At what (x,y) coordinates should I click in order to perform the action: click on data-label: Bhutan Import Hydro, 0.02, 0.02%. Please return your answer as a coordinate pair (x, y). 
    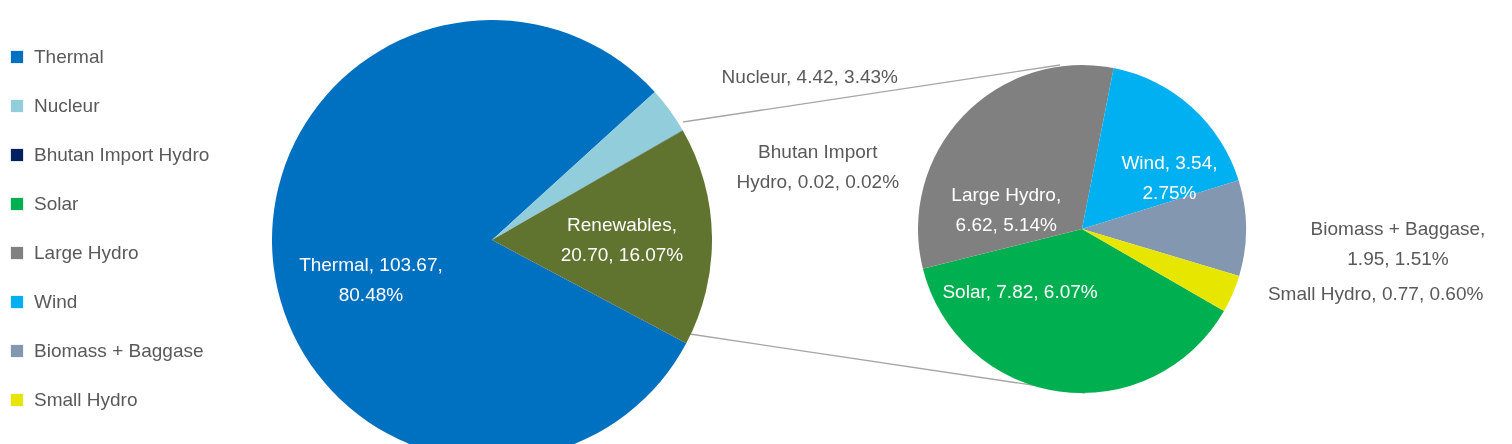
    Looking at the image, I should click on (818, 167).